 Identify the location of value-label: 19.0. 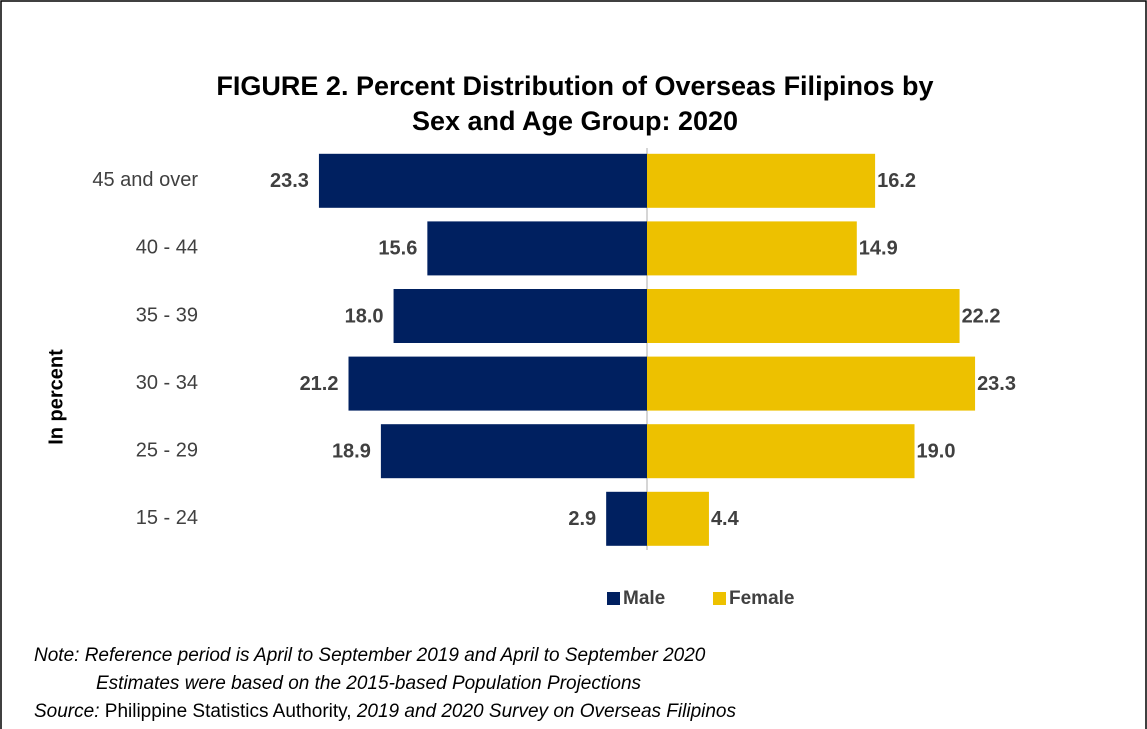
(936, 451).